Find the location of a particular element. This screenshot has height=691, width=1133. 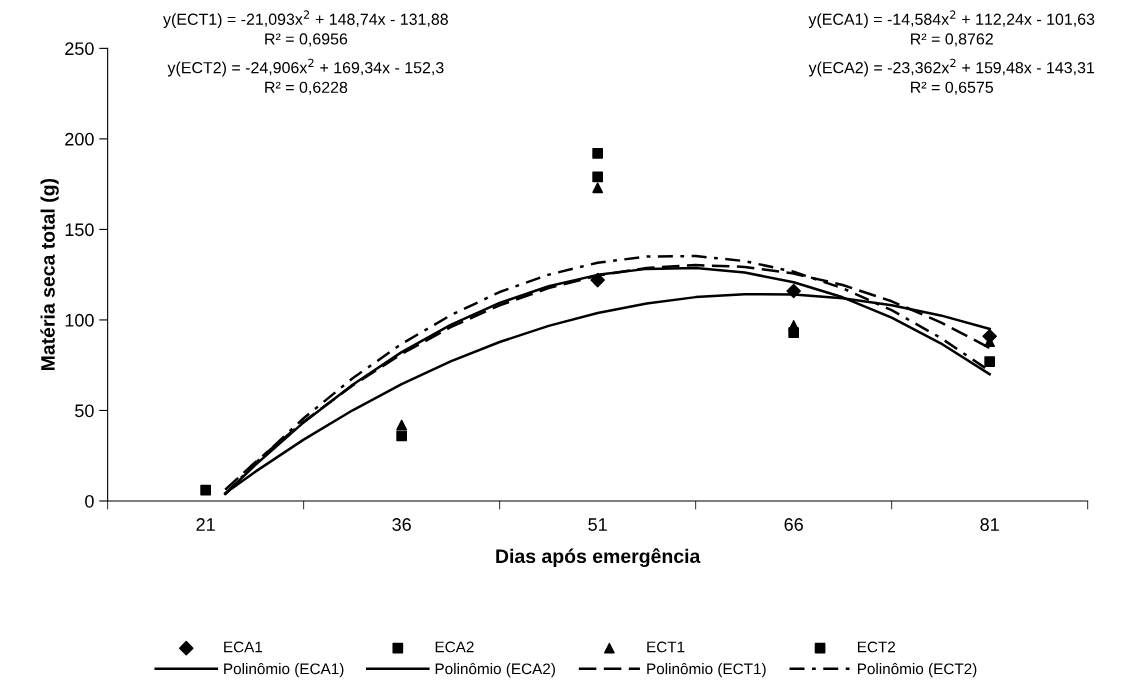

legend-label: ECA2 is located at coordinates (454, 647).